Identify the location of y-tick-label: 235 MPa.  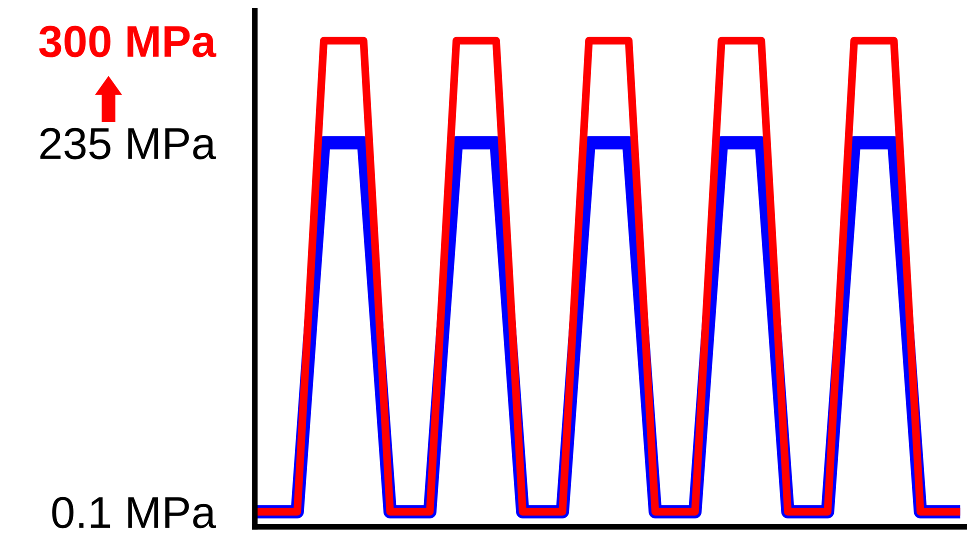
(128, 144).